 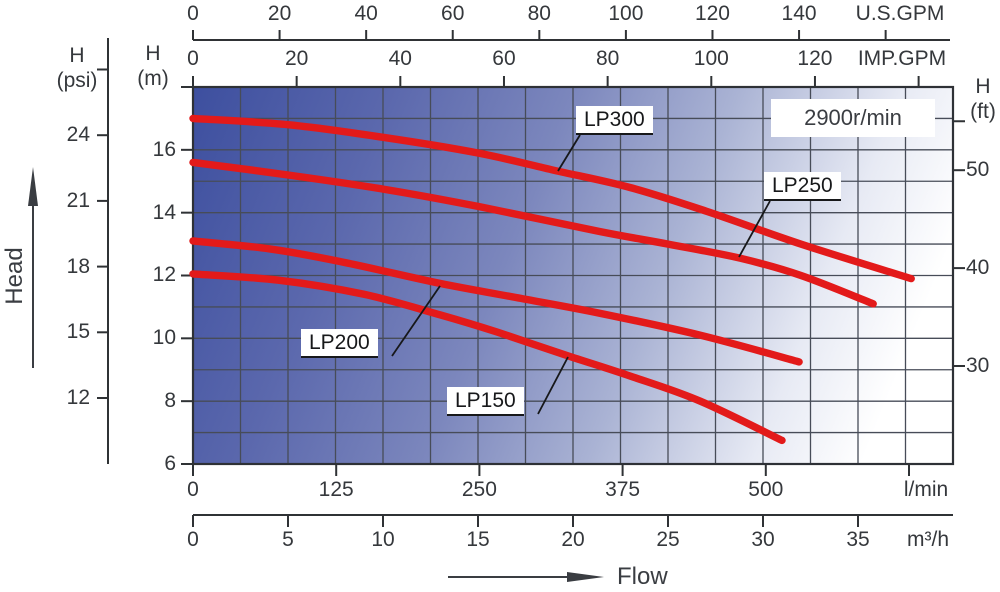 I want to click on us-gpm-tick-label: 0, so click(x=193, y=13).